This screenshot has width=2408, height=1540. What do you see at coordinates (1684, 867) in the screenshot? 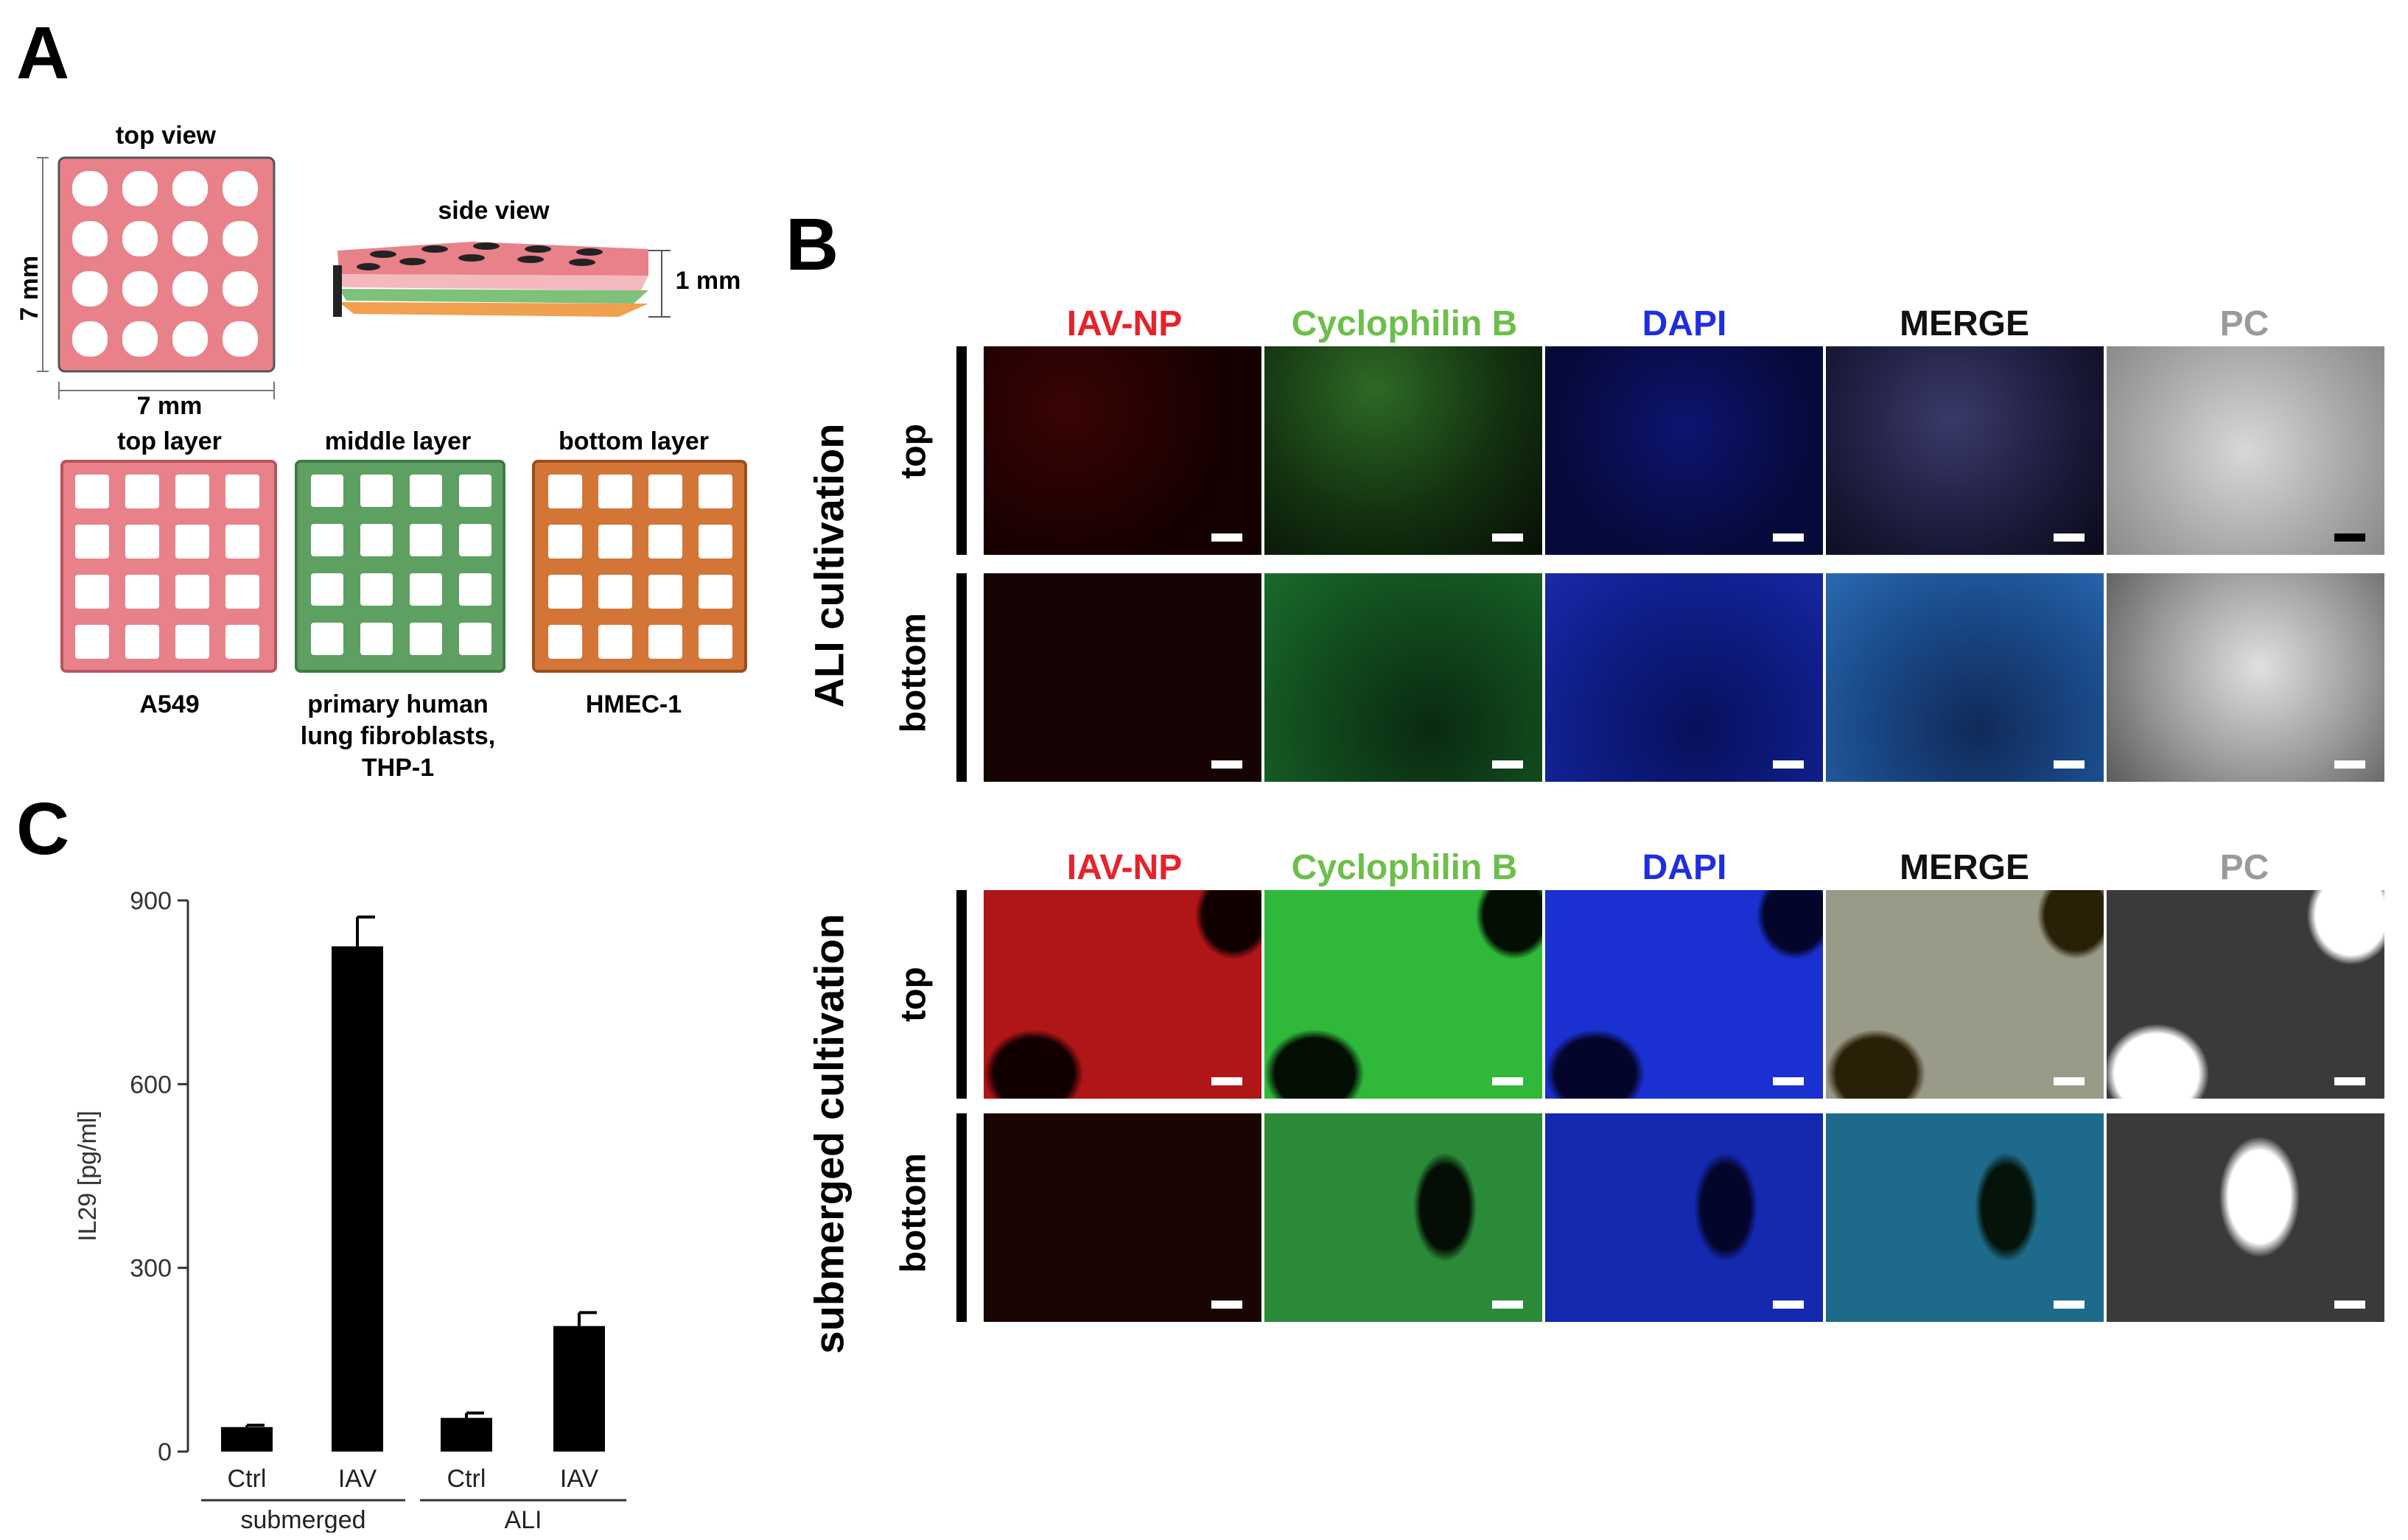
I see `channel-label-dapi-2: DAPI` at bounding box center [1684, 867].